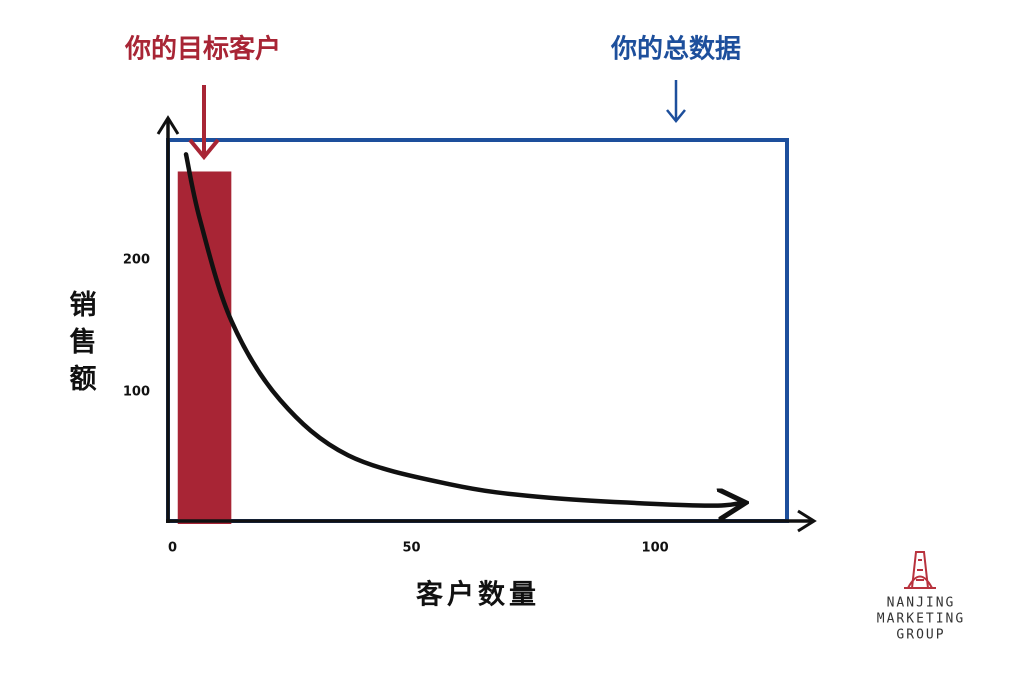 The height and width of the screenshot is (677, 1018). What do you see at coordinates (172, 548) in the screenshot?
I see `x-tick-label: 0` at bounding box center [172, 548].